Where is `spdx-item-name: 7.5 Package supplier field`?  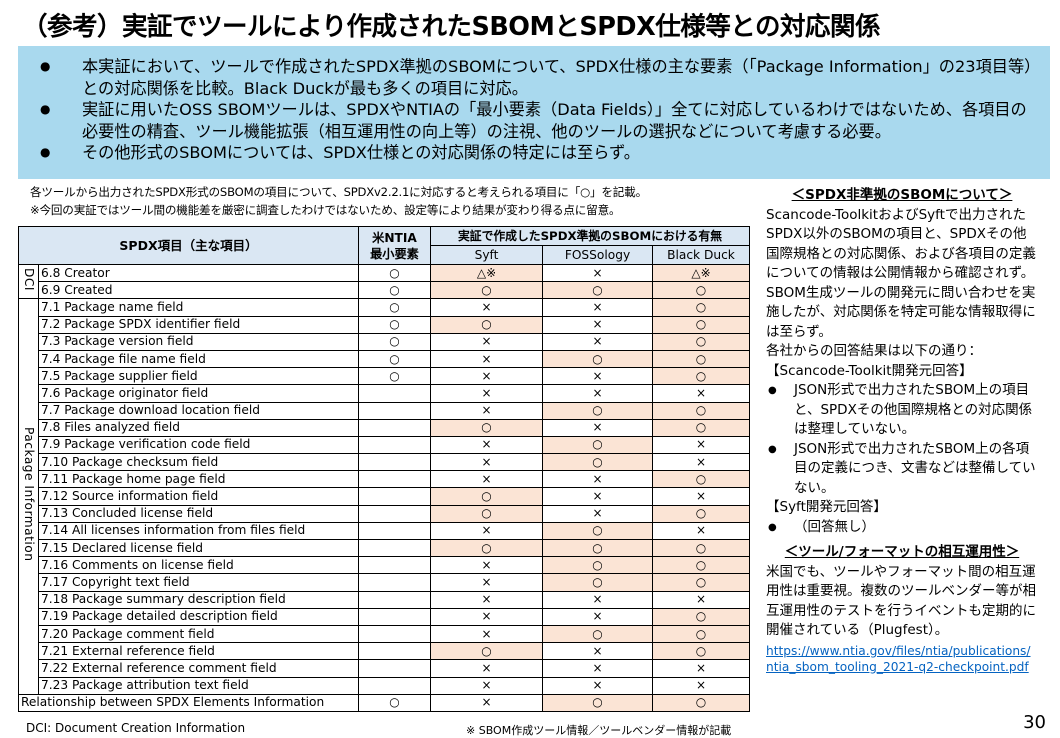
spdx-item-name: 7.5 Package supplier field is located at coordinates (198, 376).